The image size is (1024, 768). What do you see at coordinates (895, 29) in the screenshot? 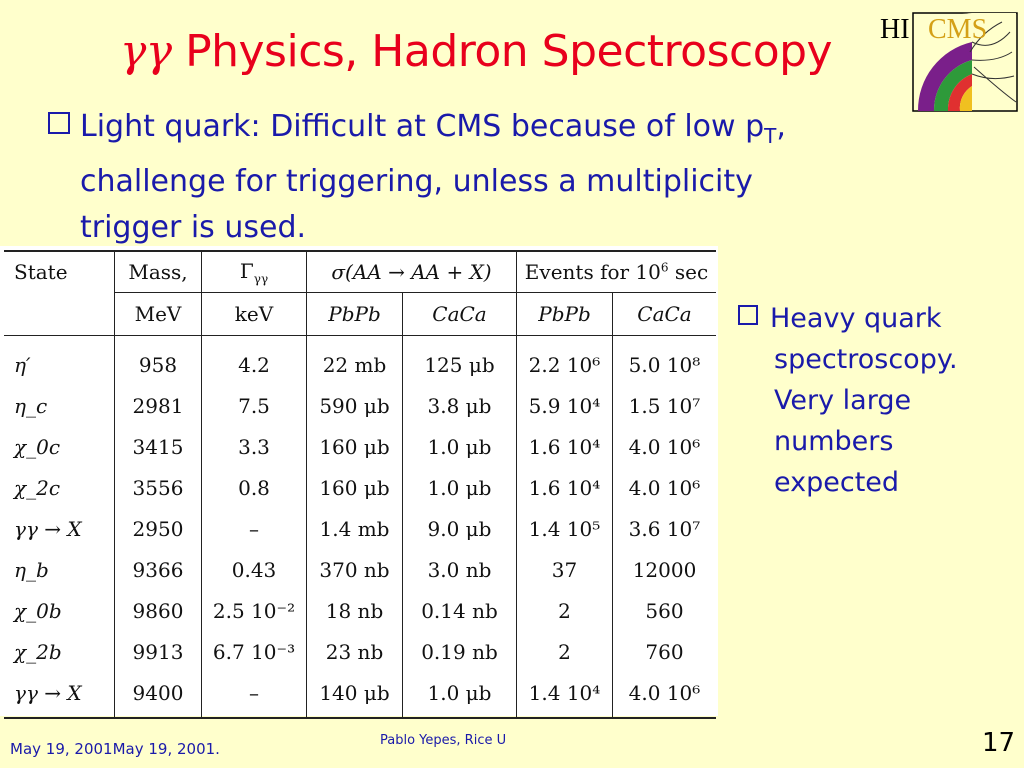
I see `logo-hi-text: HI` at bounding box center [895, 29].